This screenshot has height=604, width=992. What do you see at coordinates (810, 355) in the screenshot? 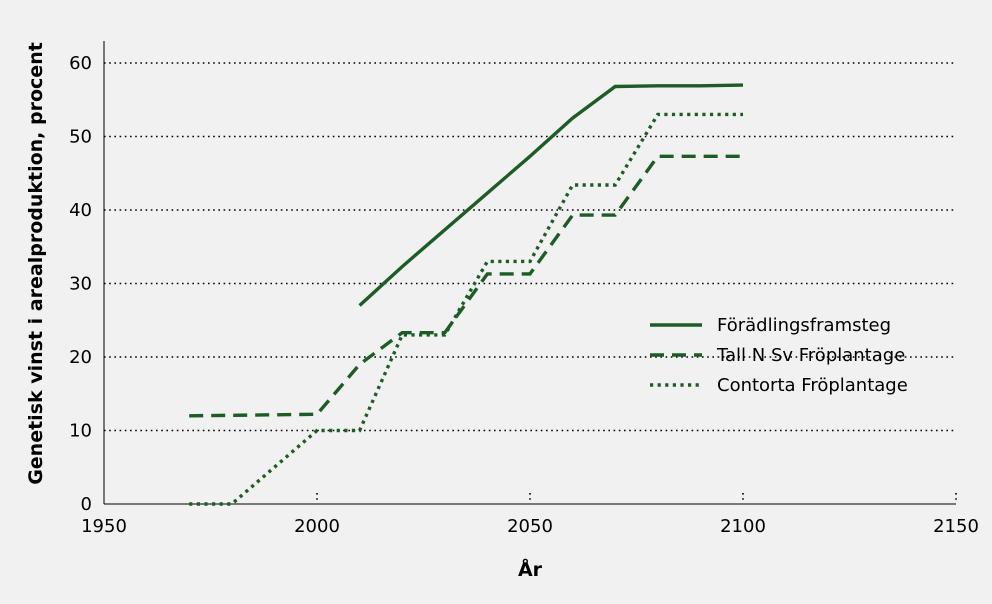
I see `legend-label-2: Tall N Sv Fröplantage` at bounding box center [810, 355].